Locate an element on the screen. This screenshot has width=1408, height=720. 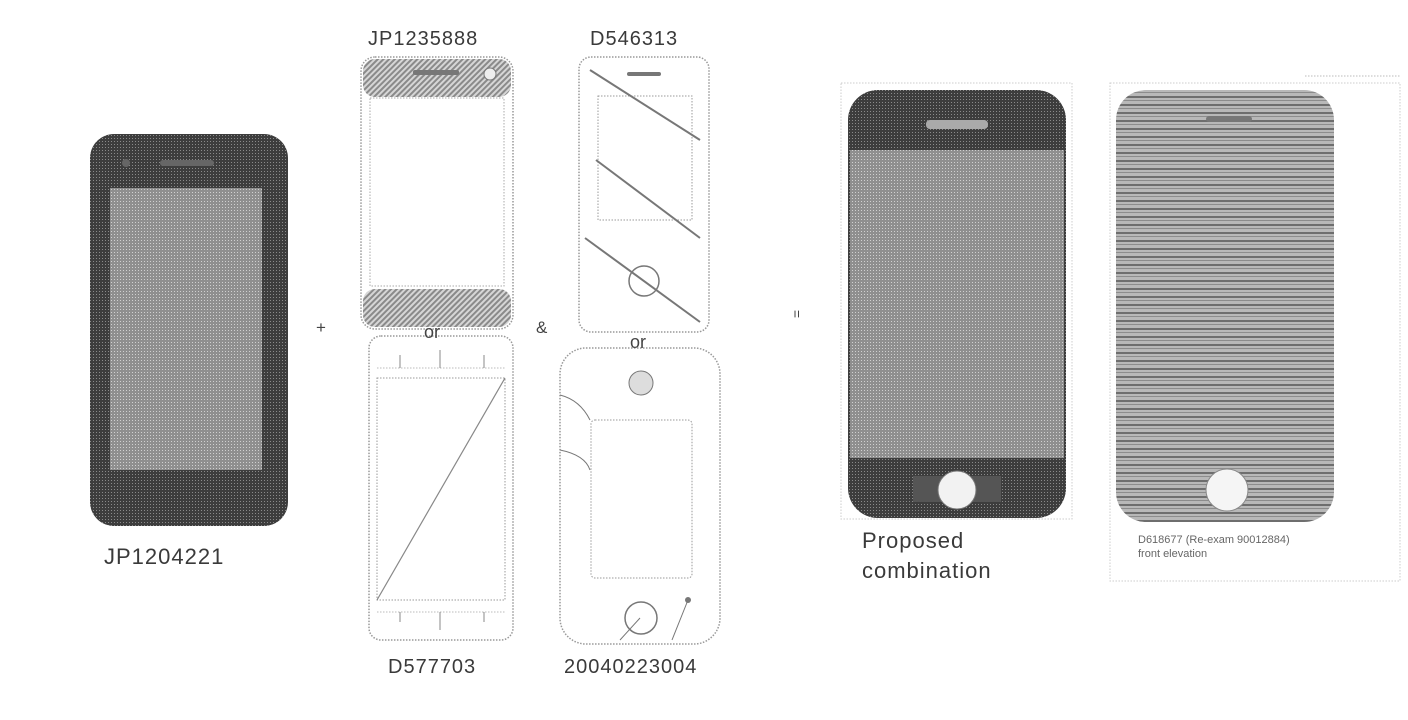
or-operator-left: or is located at coordinates (432, 332).